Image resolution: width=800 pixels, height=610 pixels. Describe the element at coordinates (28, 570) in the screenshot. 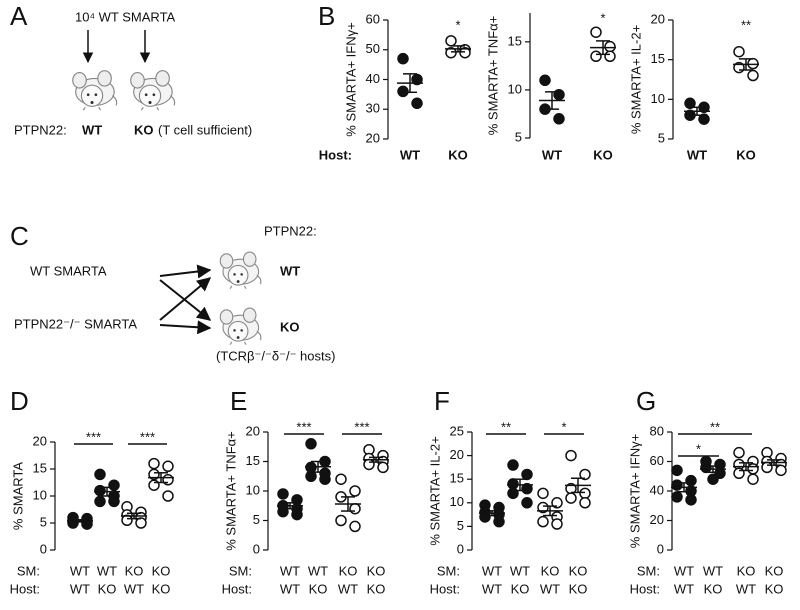

I see `row-label: SM:` at that location.